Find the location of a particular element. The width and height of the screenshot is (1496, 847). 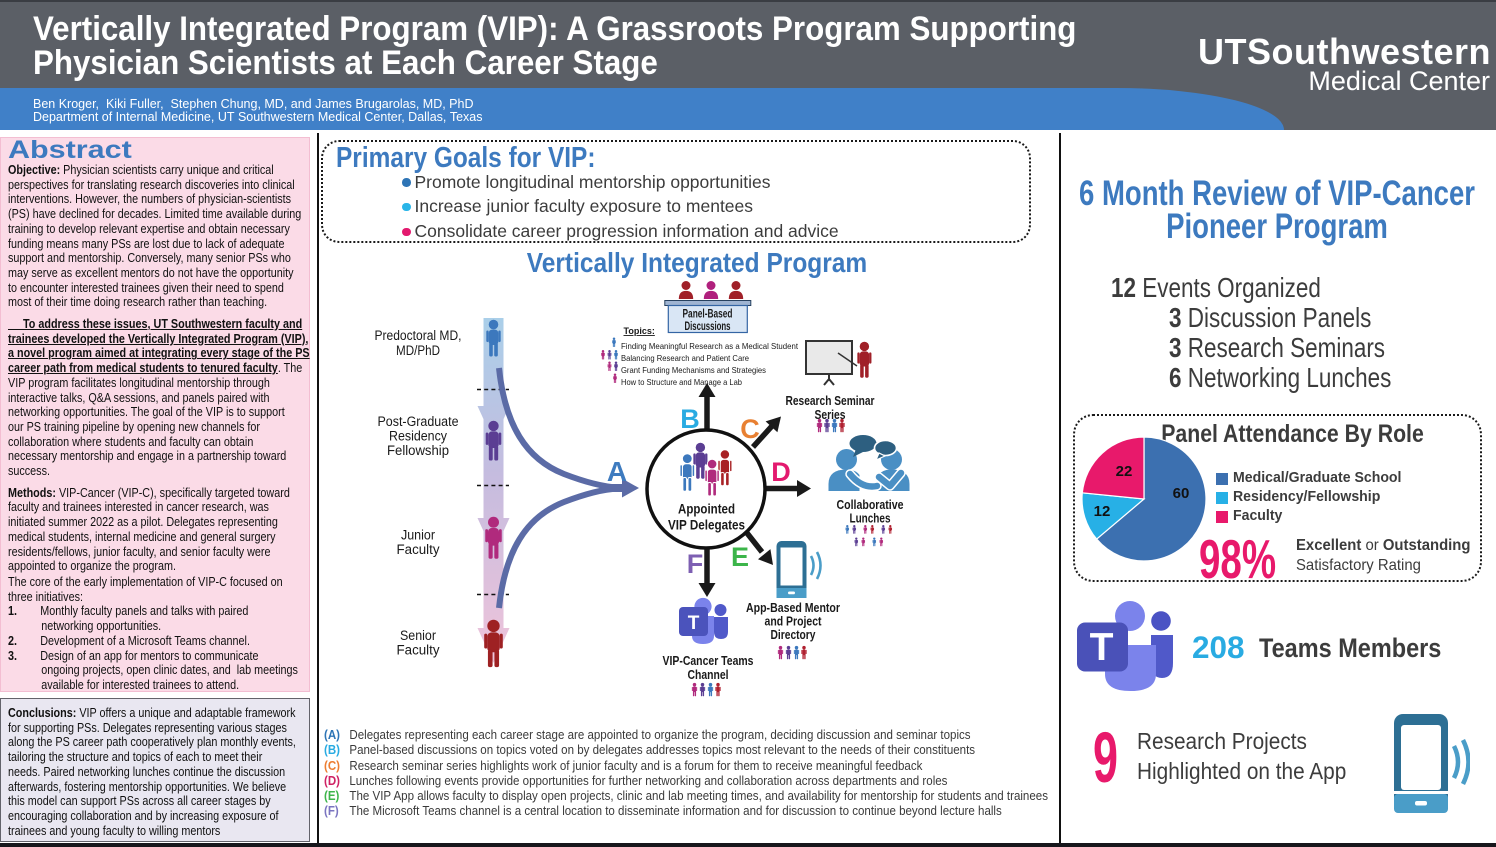

svg-text: VIP-Cancer Teams is located at coordinates (708, 660).